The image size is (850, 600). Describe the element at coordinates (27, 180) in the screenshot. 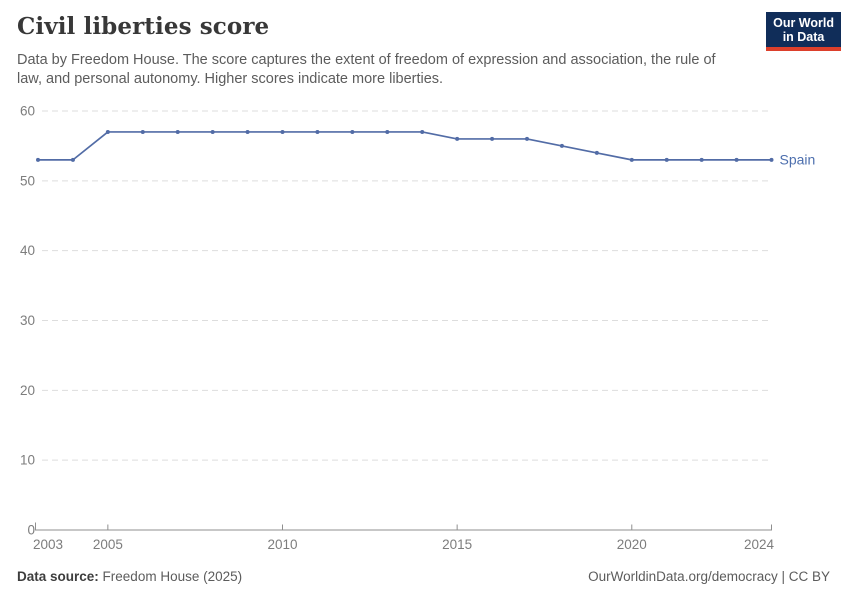

I see `y-axis-tick-label: 50` at that location.